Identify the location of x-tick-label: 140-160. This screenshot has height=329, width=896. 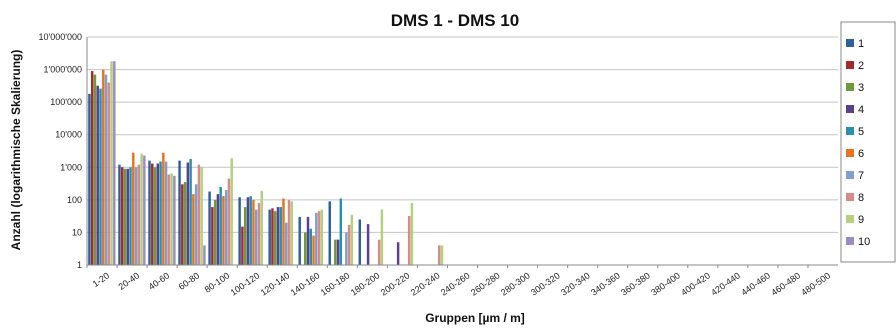
(305, 283).